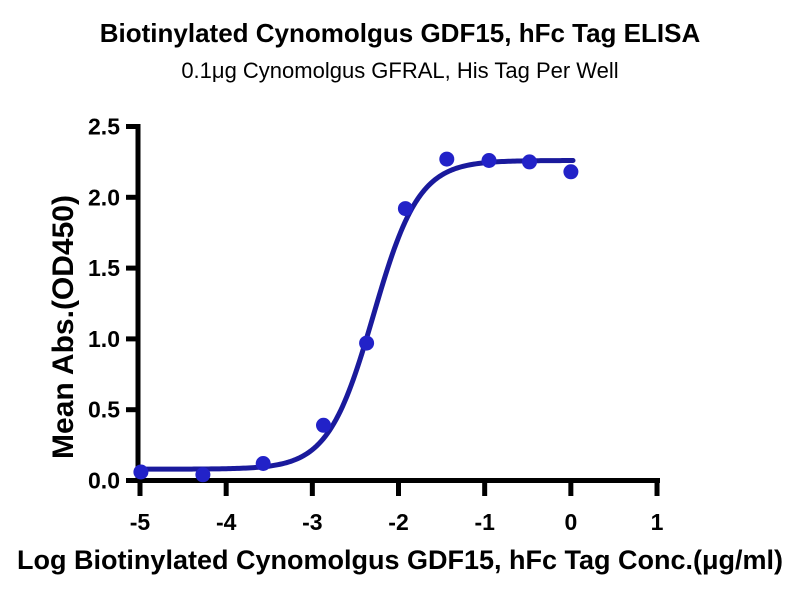  Describe the element at coordinates (657, 522) in the screenshot. I see `x-tick-label: 1` at that location.